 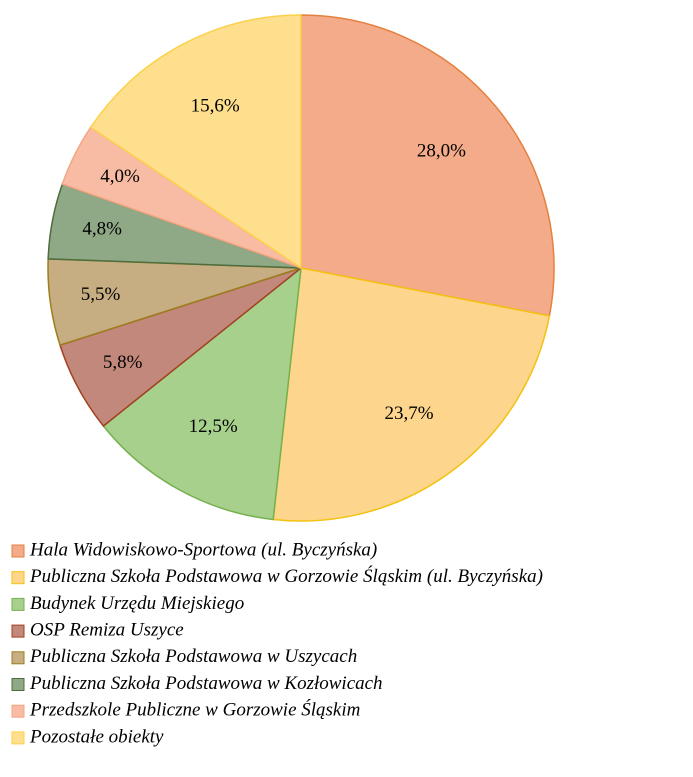 What do you see at coordinates (213, 426) in the screenshot?
I see `data-label: 12,5%` at bounding box center [213, 426].